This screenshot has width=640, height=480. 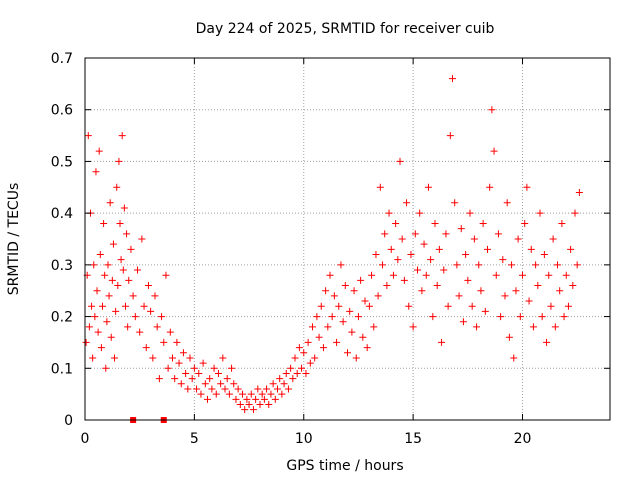 I want to click on y-tick-label: 0.1, so click(x=62, y=369).